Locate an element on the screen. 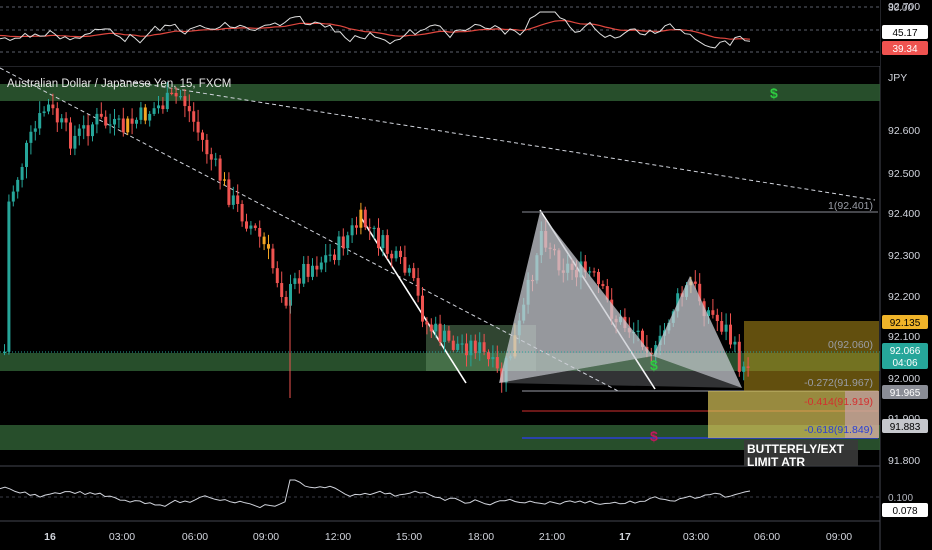 The image size is (932, 550). target-box-upper is located at coordinates (811, 356).